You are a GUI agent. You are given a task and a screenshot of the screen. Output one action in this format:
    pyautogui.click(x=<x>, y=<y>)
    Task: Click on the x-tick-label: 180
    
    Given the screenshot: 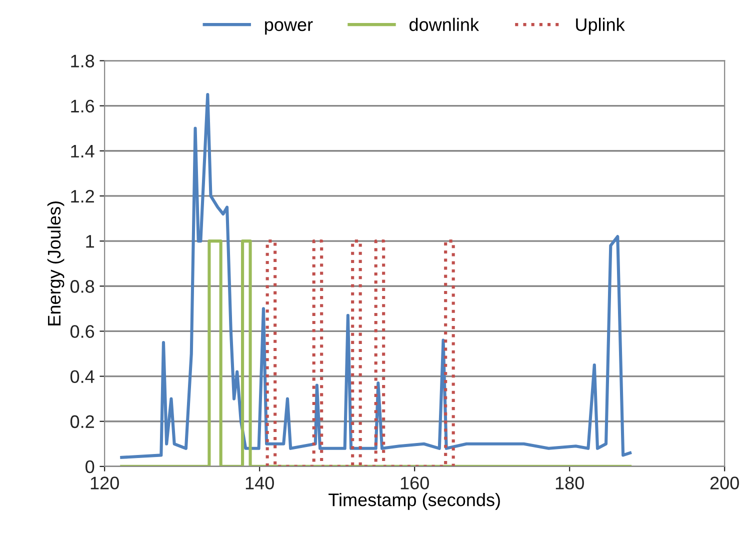 What is the action you would take?
    pyautogui.click(x=570, y=483)
    